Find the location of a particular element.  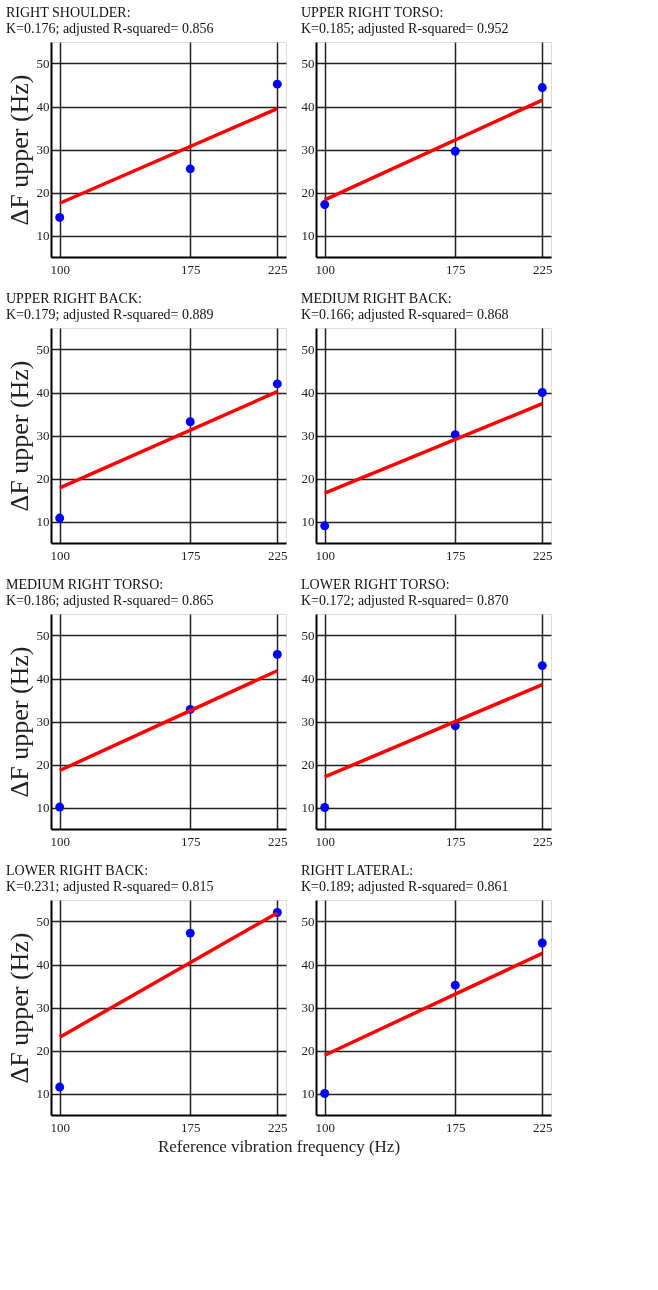

chart-subtitle: K=0.189; adjusted R-squared= 0.861 is located at coordinates (405, 886).